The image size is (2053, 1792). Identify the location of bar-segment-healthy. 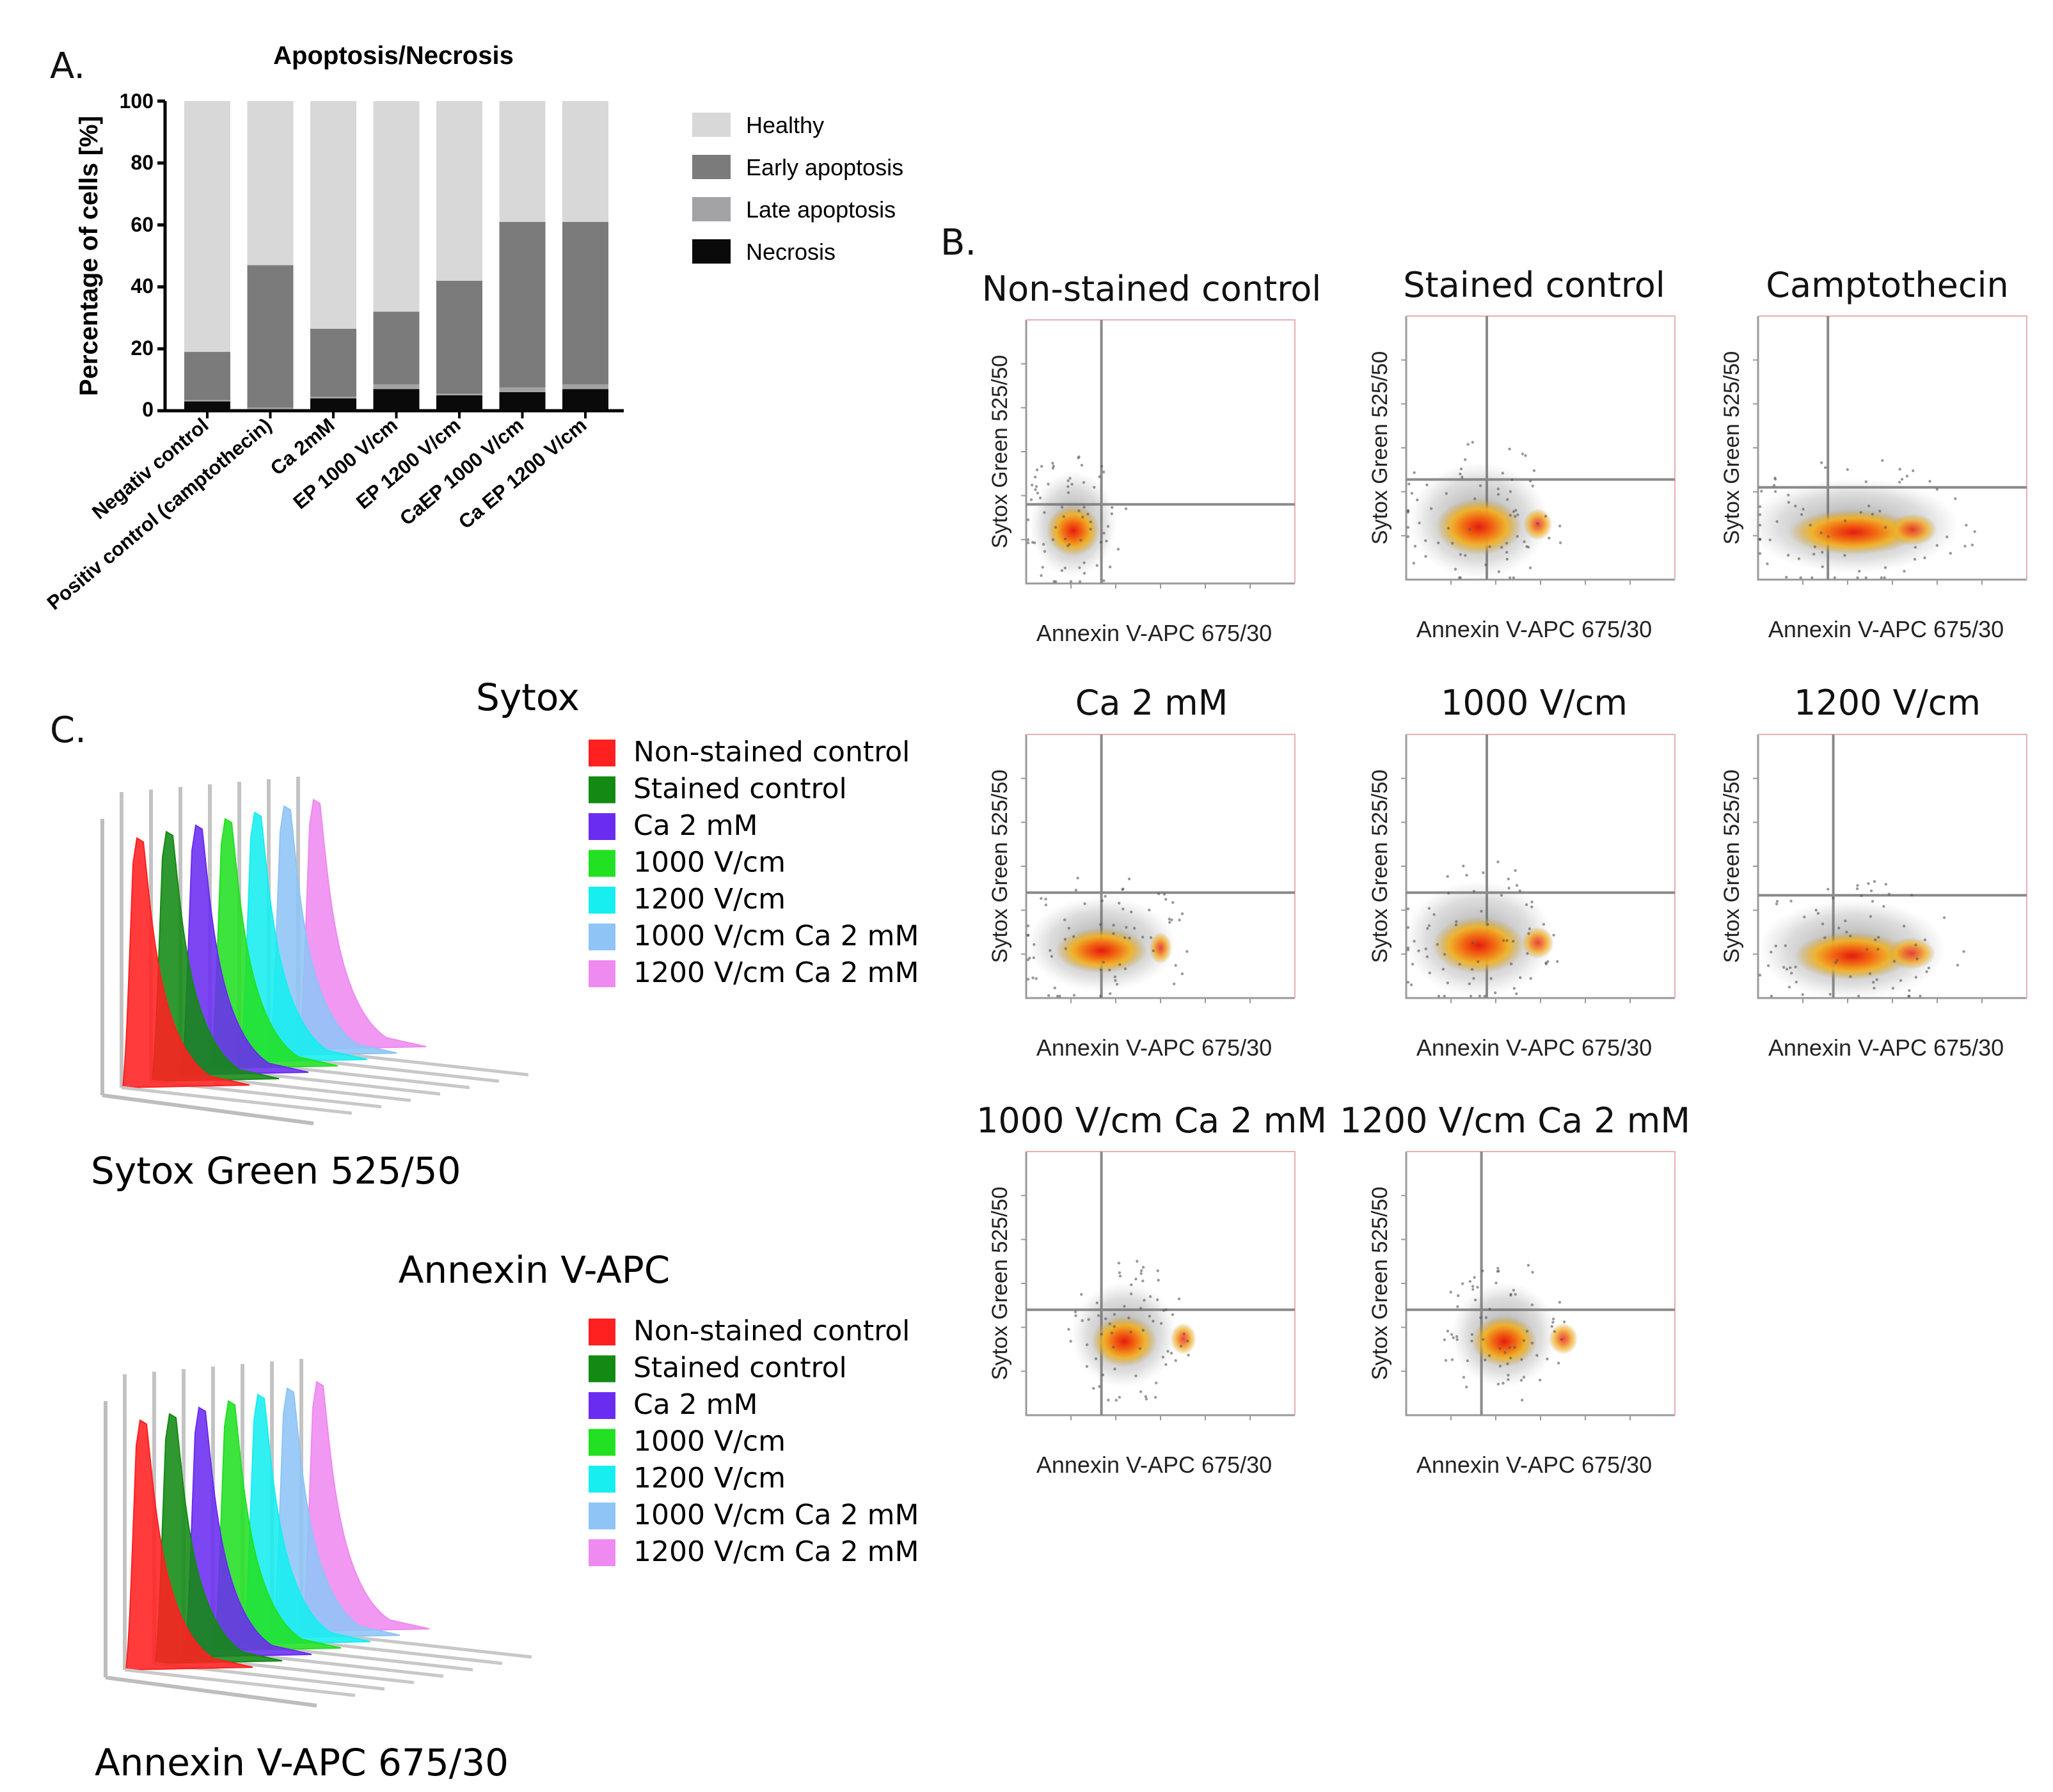
(459, 191).